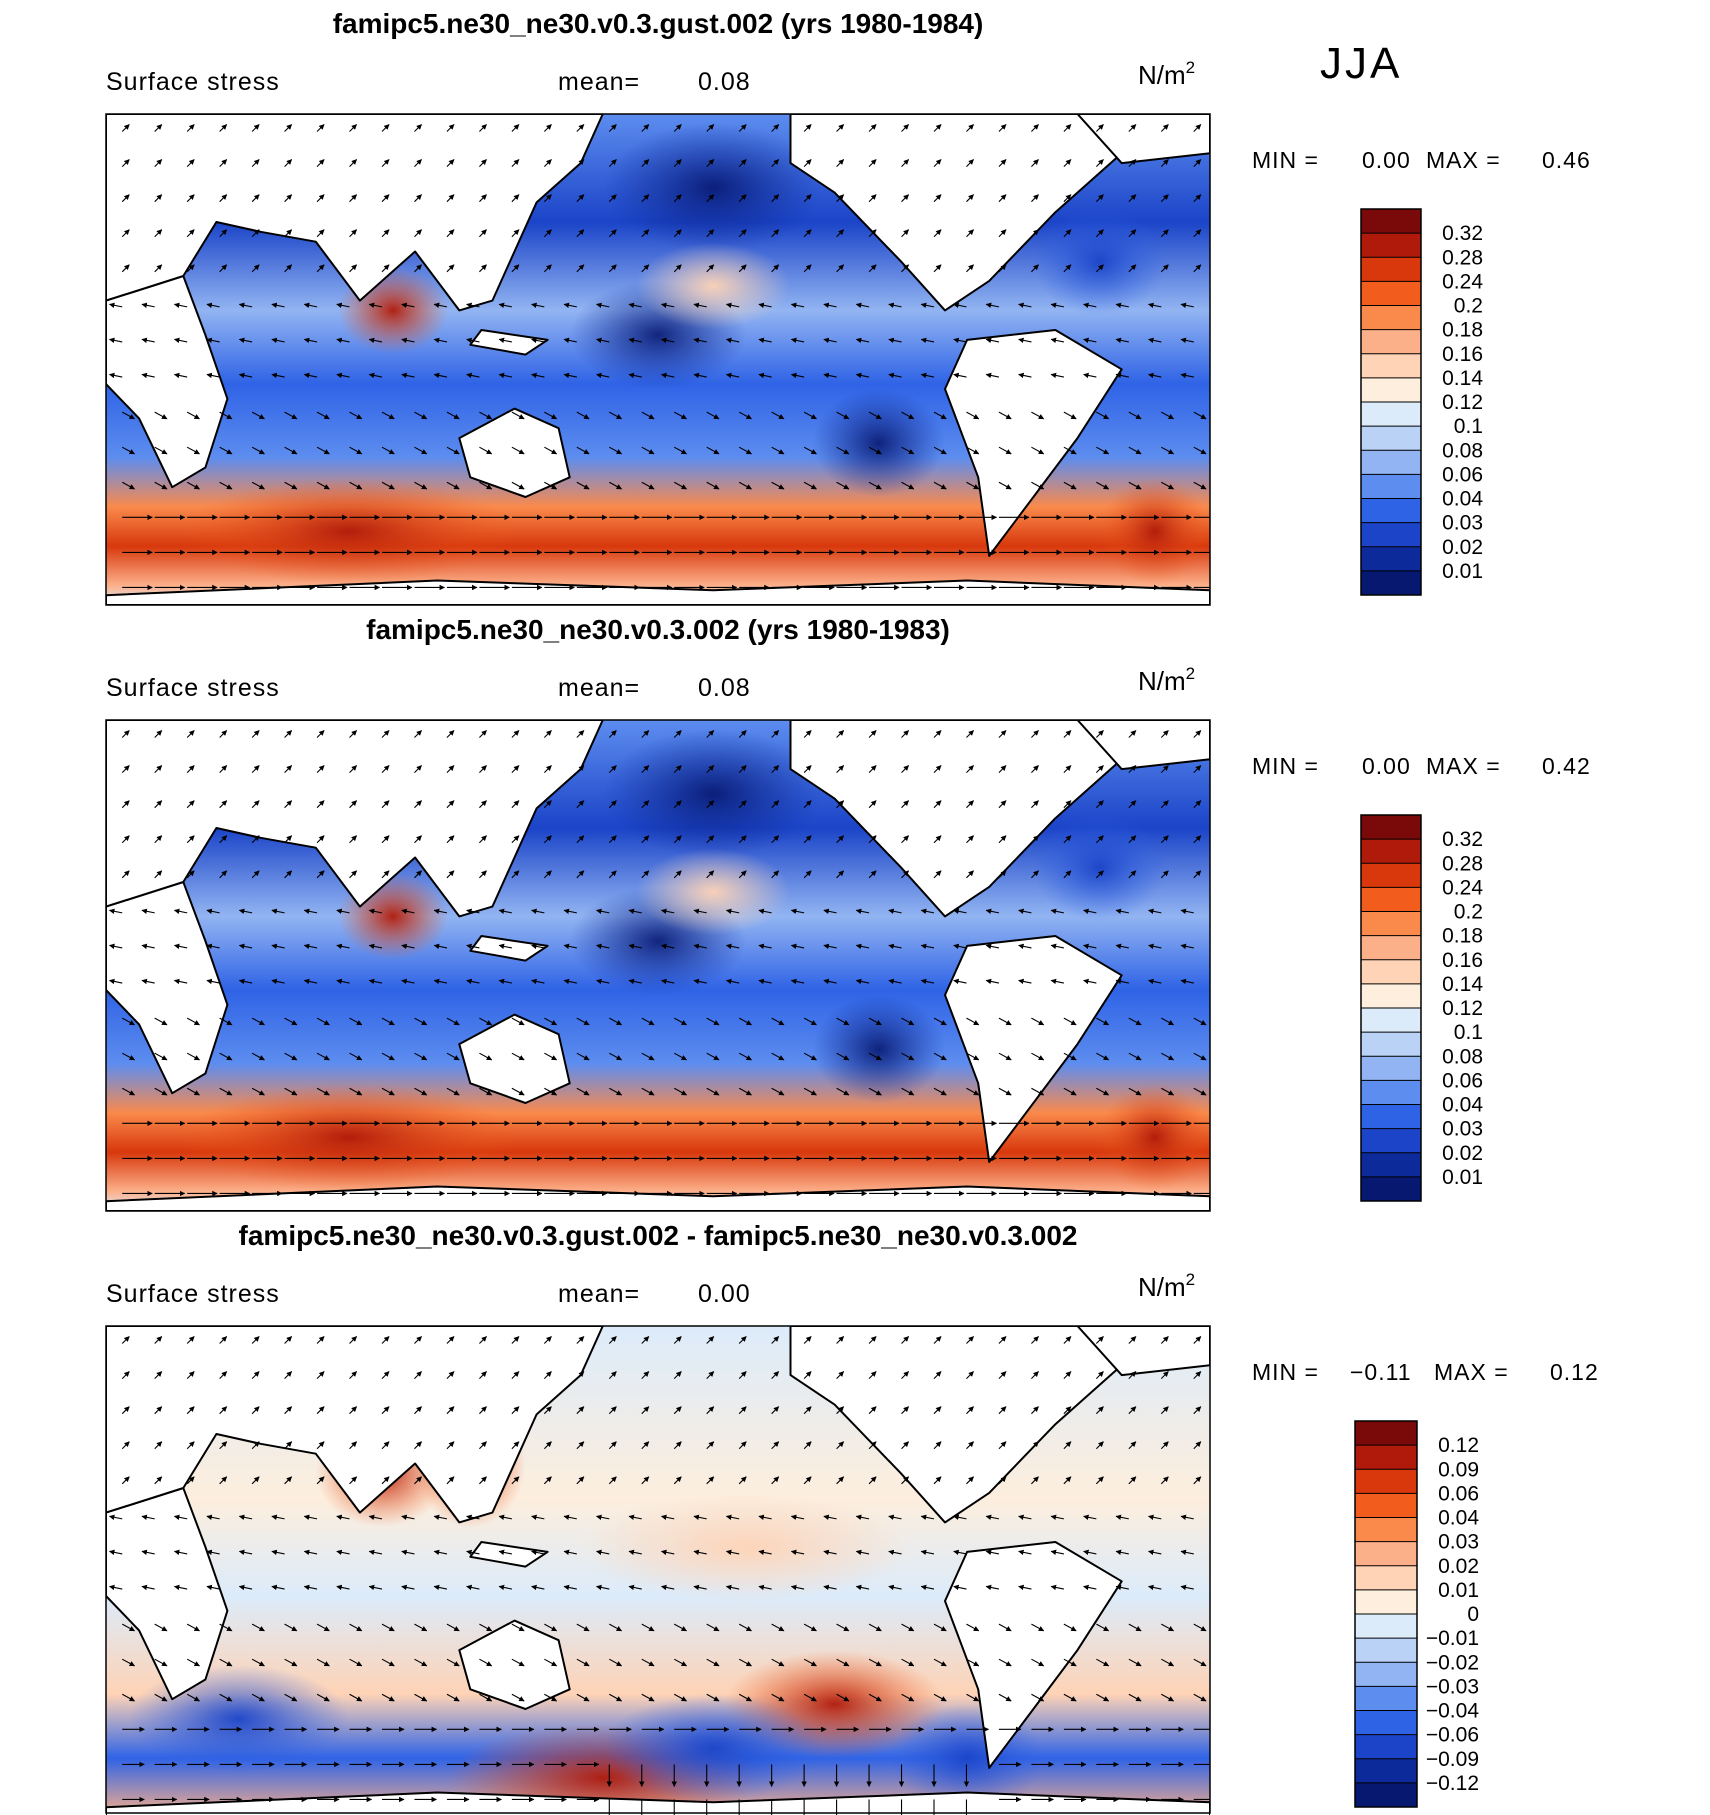 The image size is (1710, 1815). I want to click on mean-label: mean=, so click(599, 1294).